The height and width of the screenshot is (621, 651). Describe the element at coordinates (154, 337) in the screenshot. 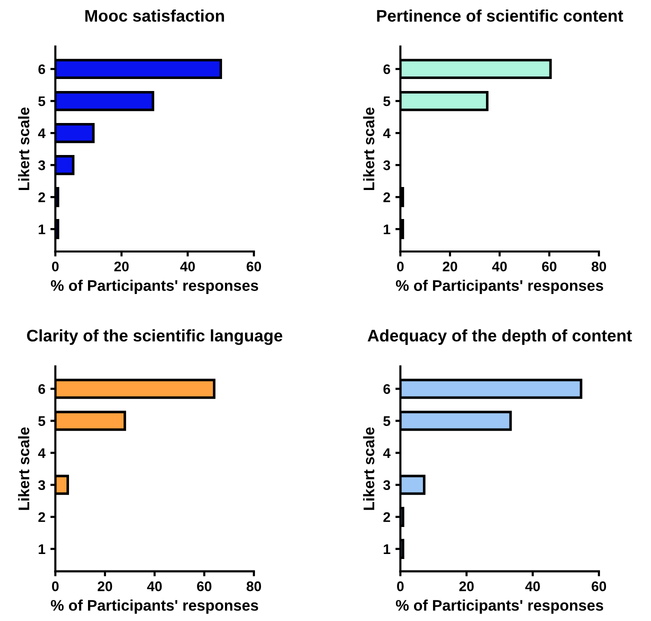

I see `chart-title: Clarity of the scientific language` at that location.